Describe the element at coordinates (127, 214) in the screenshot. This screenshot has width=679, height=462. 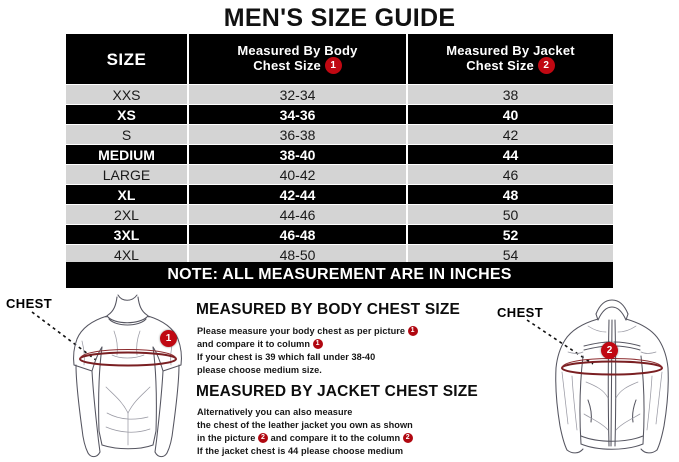
I see `size-cell: 2XL` at that location.